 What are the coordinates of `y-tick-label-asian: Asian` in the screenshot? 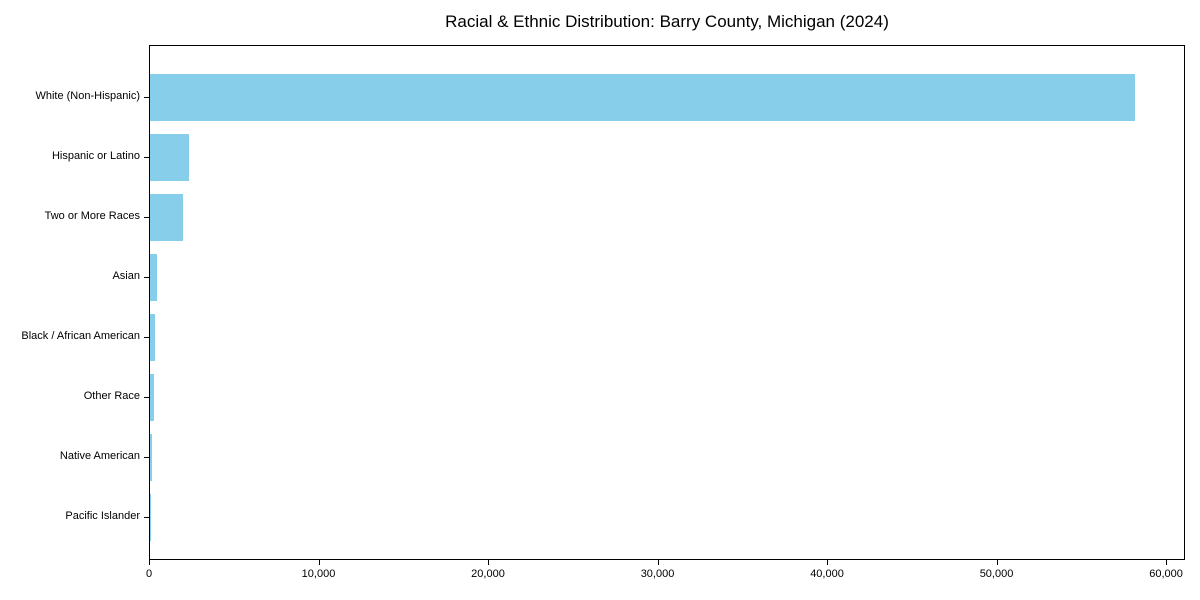 It's located at (126, 276).